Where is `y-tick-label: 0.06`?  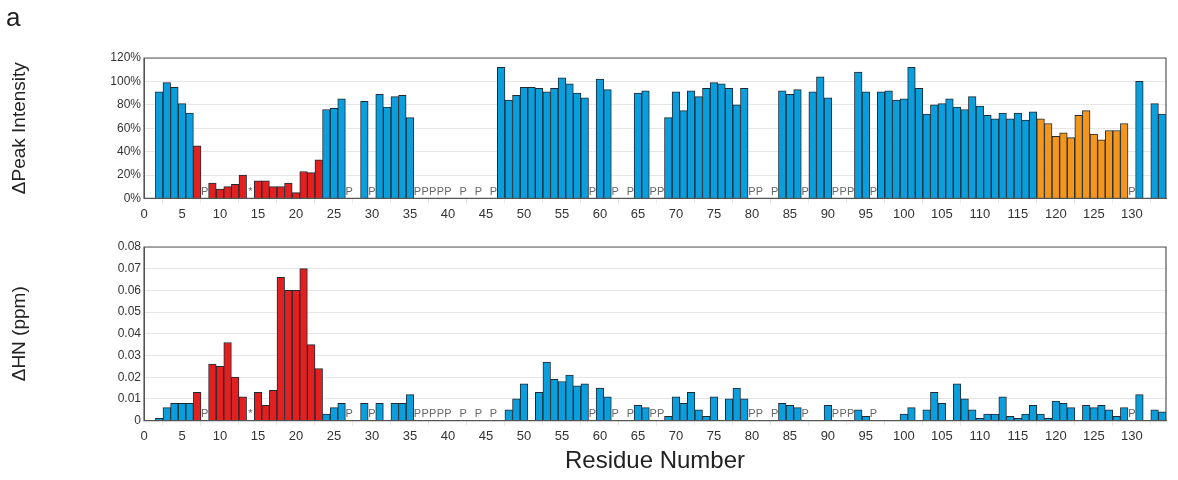 y-tick-label: 0.06 is located at coordinates (129, 289).